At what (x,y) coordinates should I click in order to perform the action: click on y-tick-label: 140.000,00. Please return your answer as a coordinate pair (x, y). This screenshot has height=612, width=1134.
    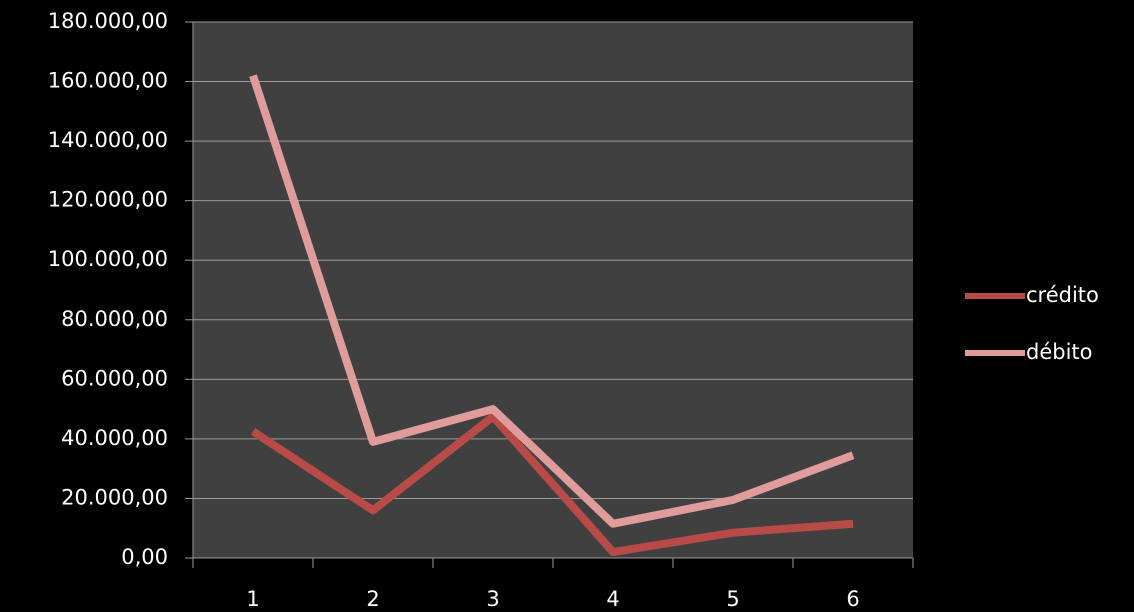
    Looking at the image, I should click on (108, 140).